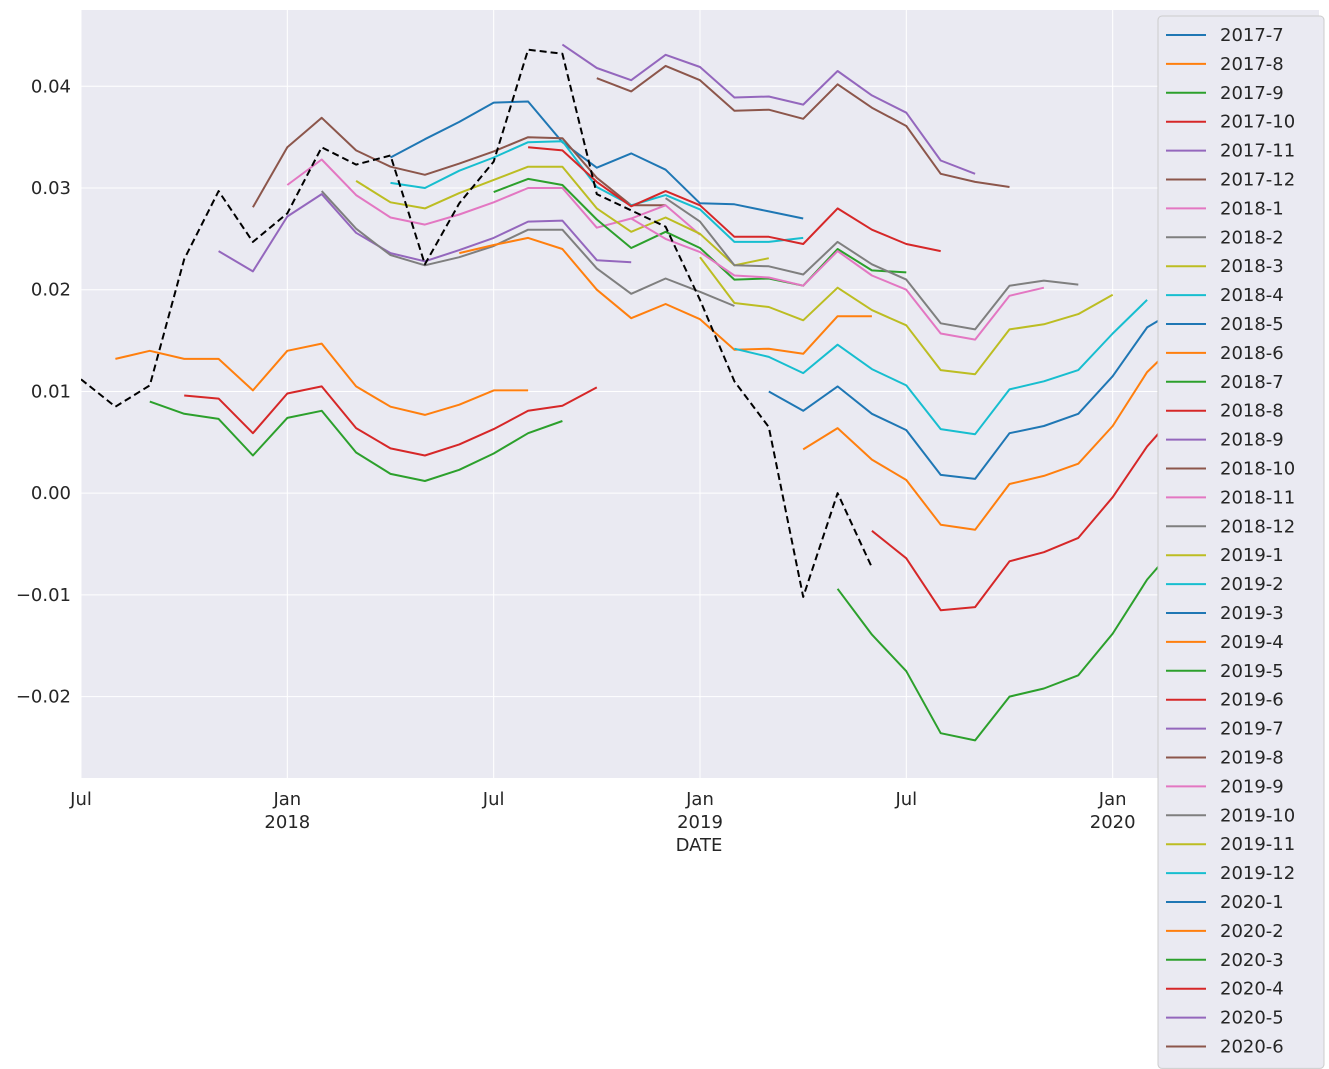  Describe the element at coordinates (1252, 208) in the screenshot. I see `legend-label: 2018-1` at that location.